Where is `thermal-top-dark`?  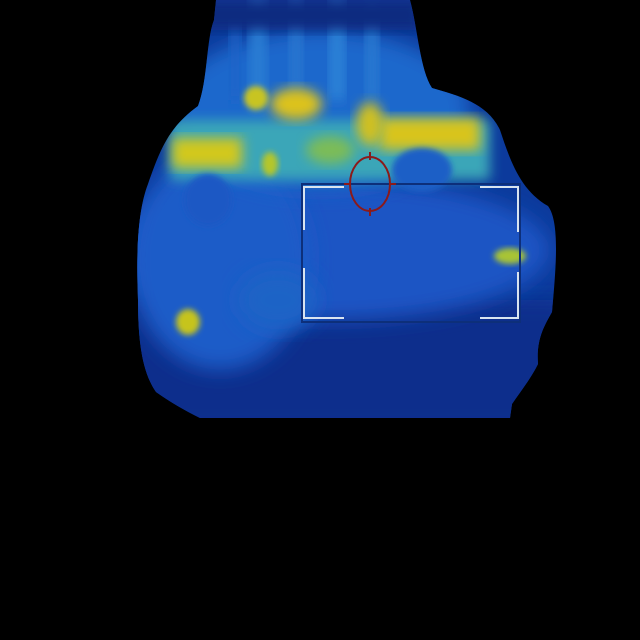 thermal-top-dark is located at coordinates (310, 15).